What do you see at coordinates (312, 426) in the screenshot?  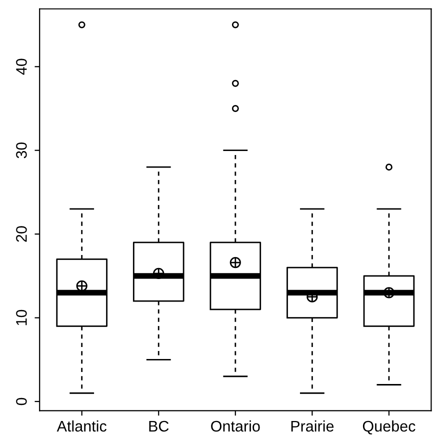 I see `x-tick-label: Prairie` at bounding box center [312, 426].